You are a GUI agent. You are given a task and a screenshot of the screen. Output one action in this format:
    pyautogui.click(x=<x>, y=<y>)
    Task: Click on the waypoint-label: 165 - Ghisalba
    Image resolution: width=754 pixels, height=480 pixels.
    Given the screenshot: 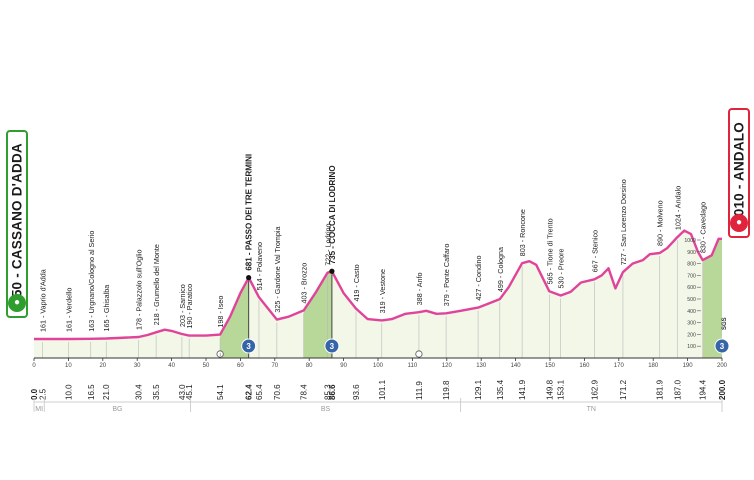 What is the action you would take?
    pyautogui.click(x=106, y=308)
    